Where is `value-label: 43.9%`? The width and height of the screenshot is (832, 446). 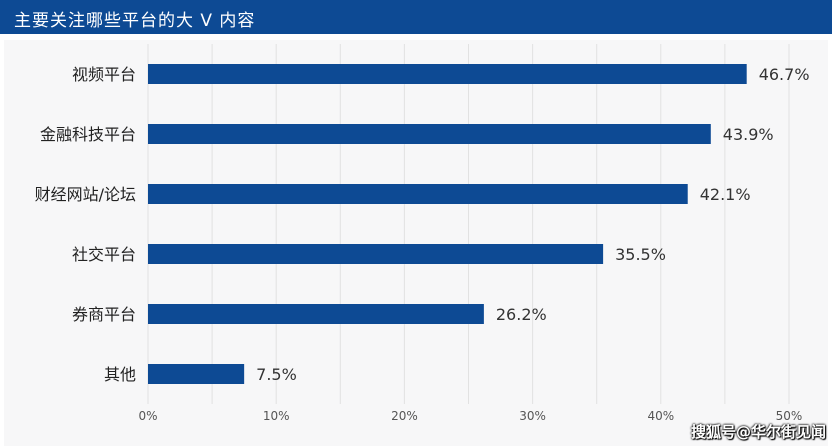 value-label: 43.9% is located at coordinates (748, 134).